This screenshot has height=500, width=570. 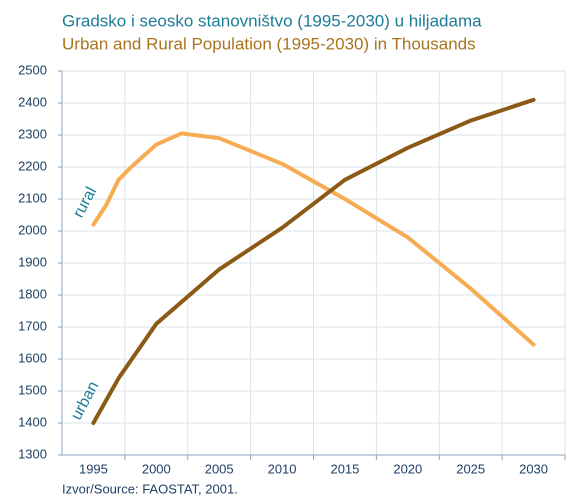 I want to click on y-tick-label: 2200, so click(x=32, y=165).